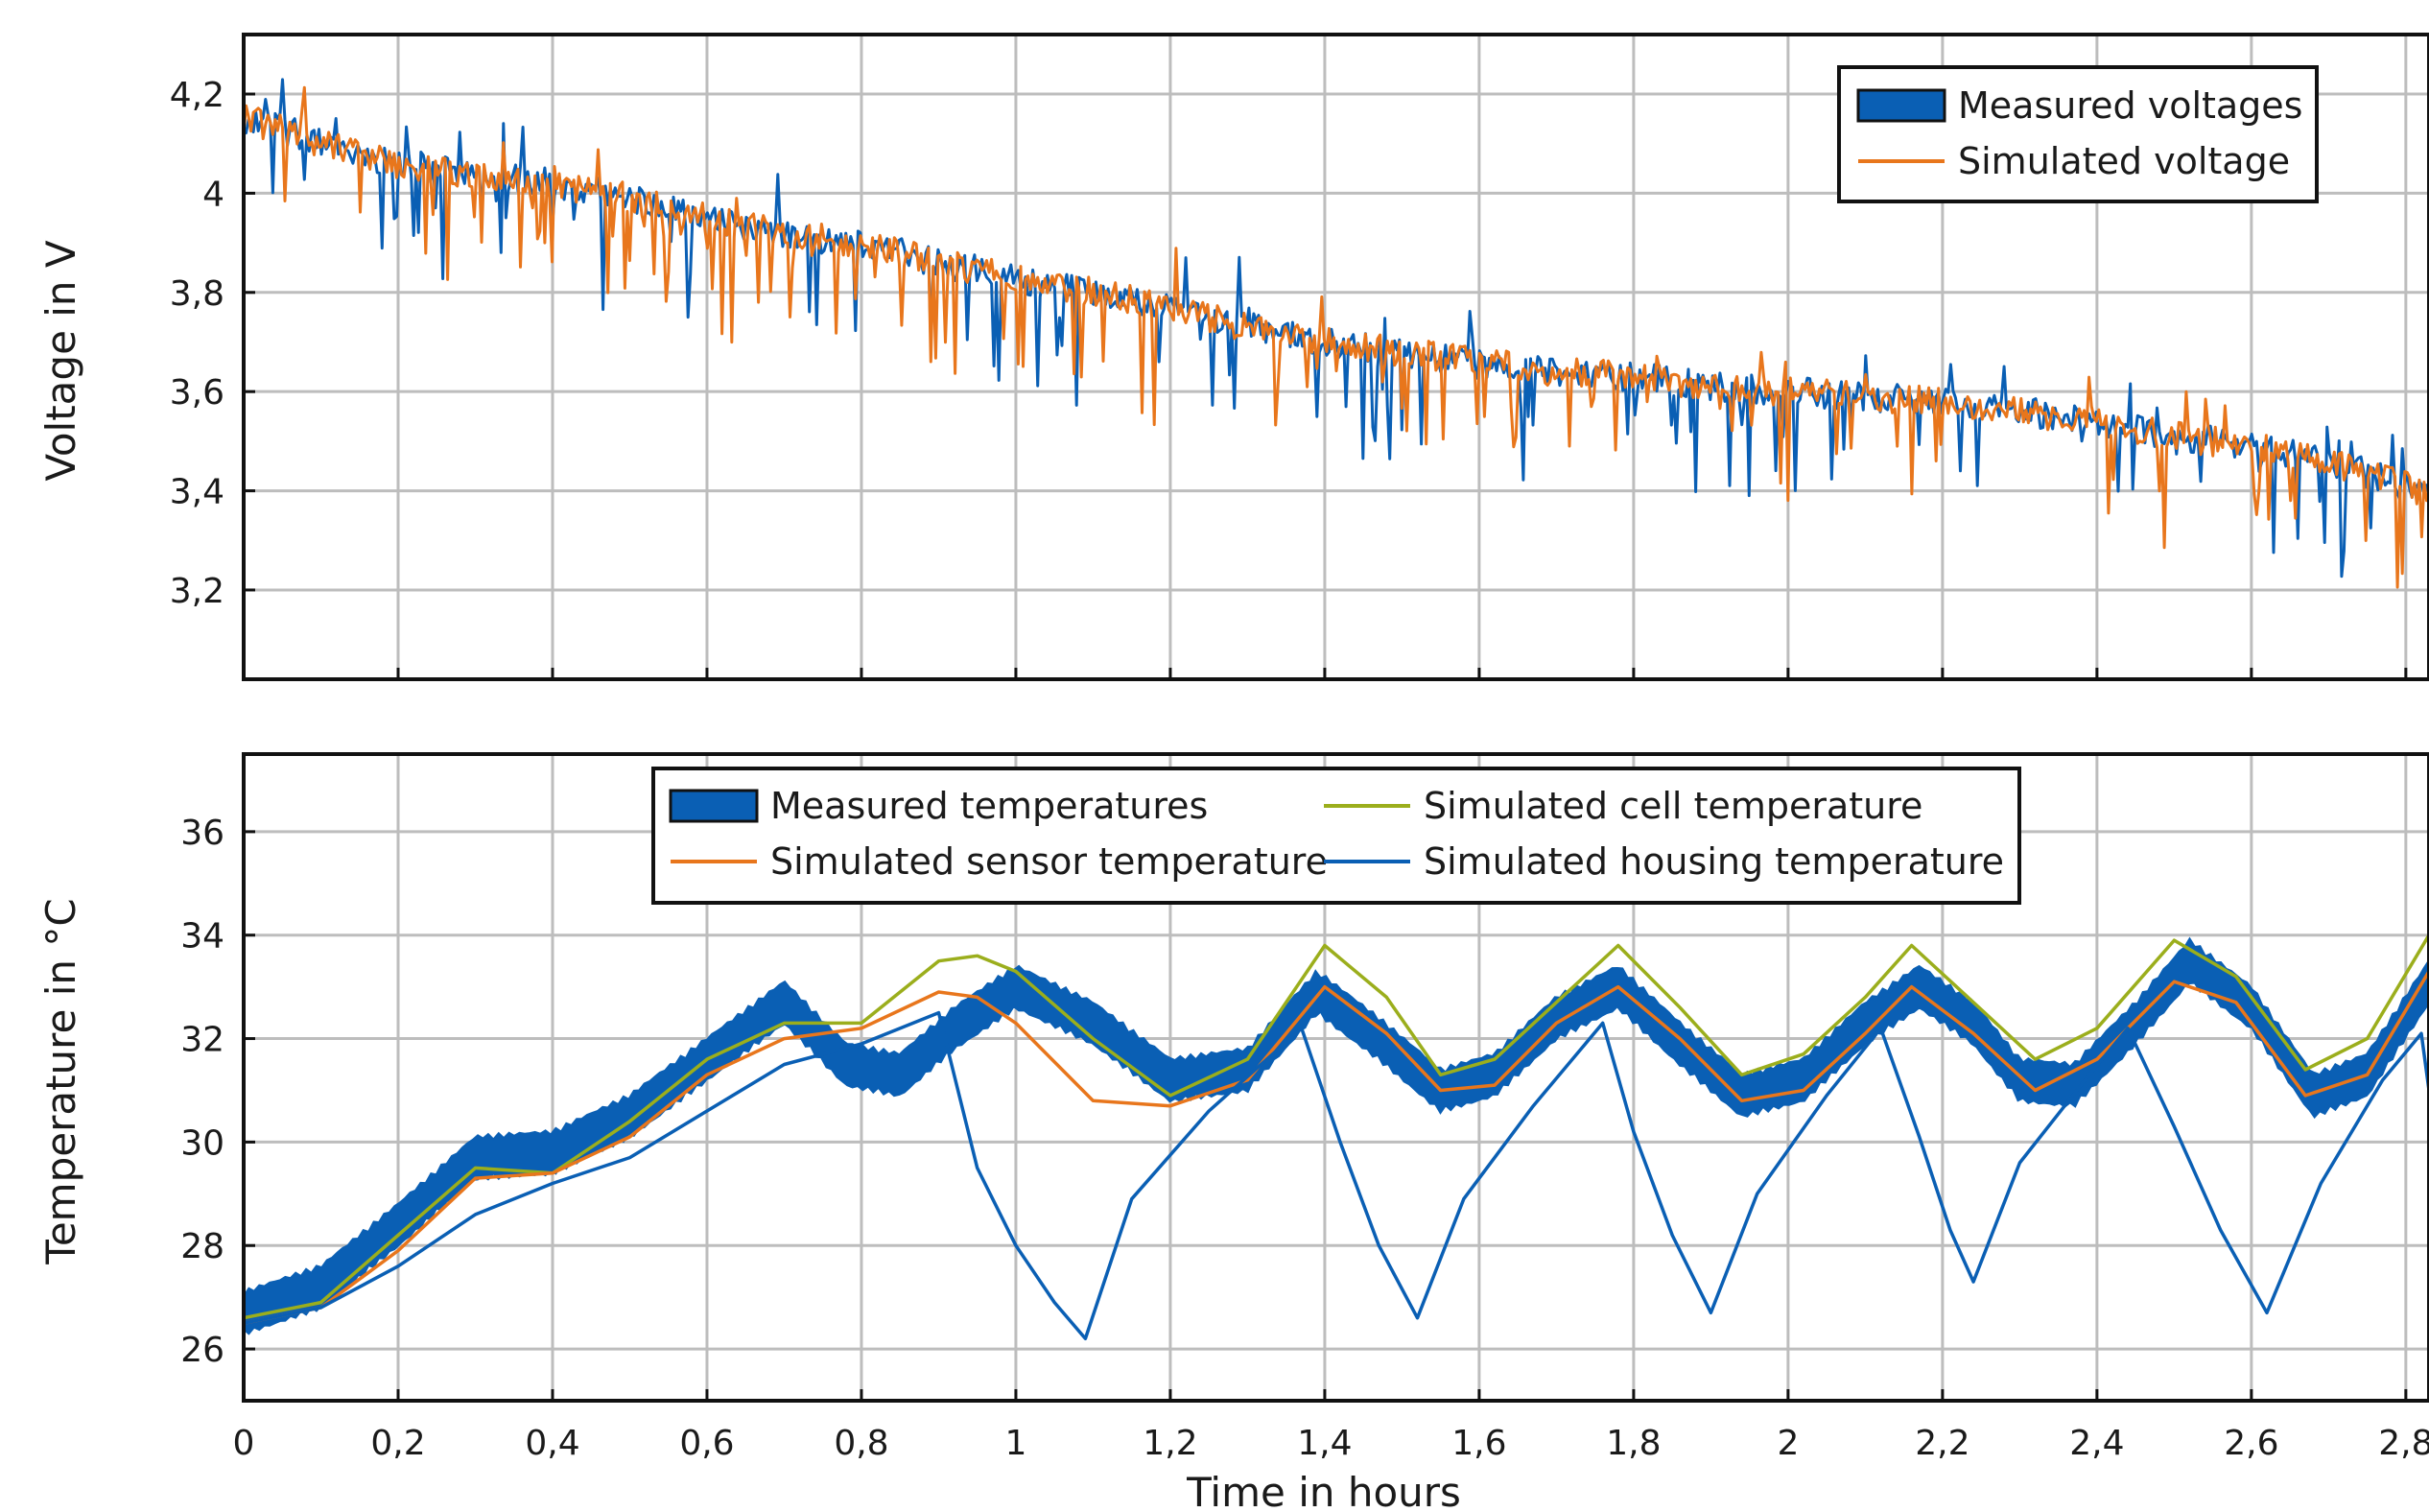 This screenshot has height=1512, width=2429. What do you see at coordinates (202, 1350) in the screenshot?
I see `temperature-y-tick-label: 26` at bounding box center [202, 1350].